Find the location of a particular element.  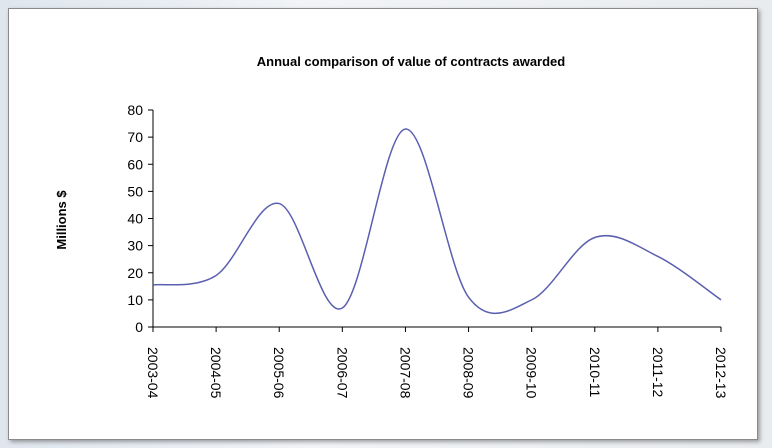

x-tick-label: 2008-09 is located at coordinates (469, 373).